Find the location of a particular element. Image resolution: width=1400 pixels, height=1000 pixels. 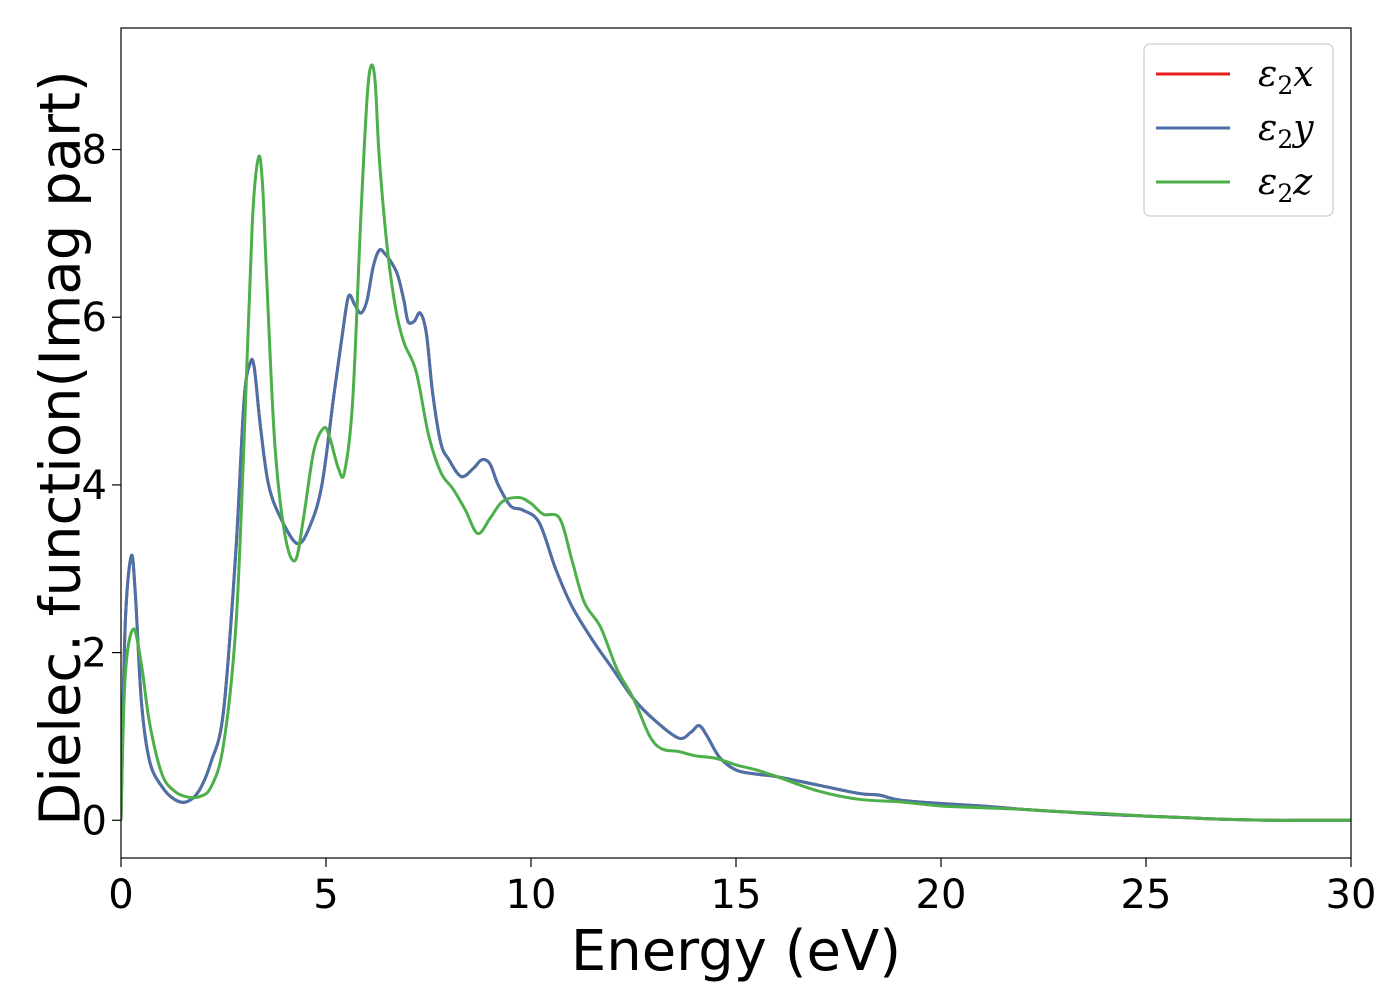

legend-label-x: ε2x is located at coordinates (1286, 77).